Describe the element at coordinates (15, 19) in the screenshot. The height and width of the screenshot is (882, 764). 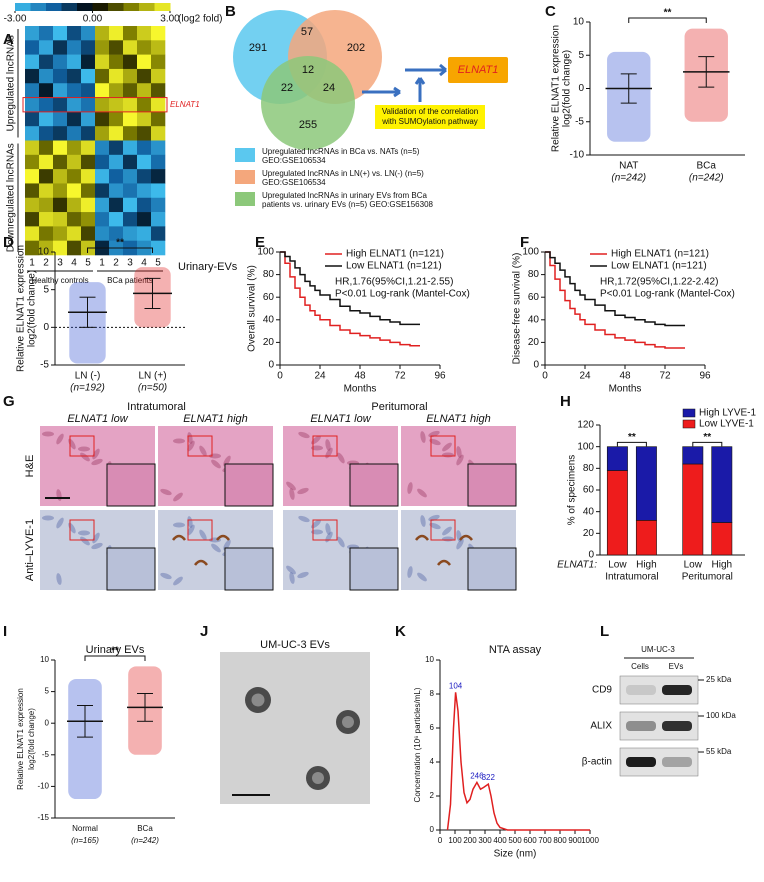
I see `colorbar-label: -3.00` at that location.